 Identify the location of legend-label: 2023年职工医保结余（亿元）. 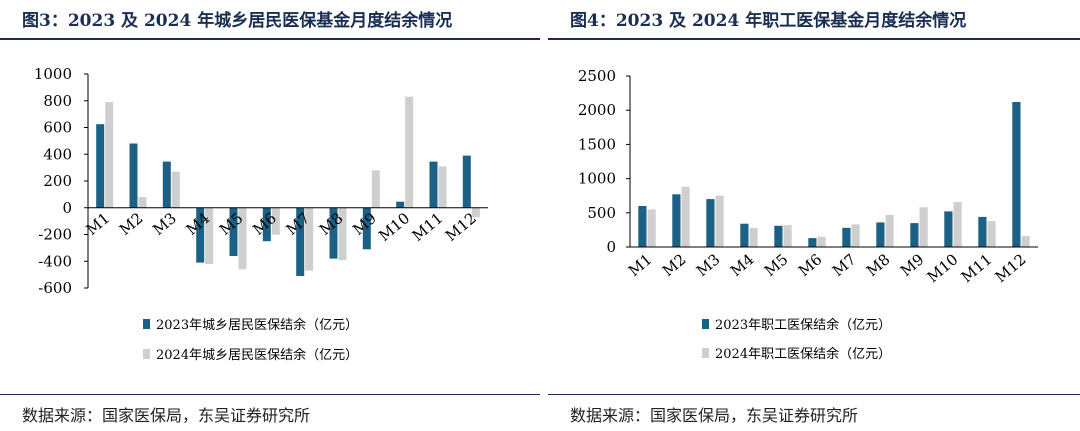
(803, 325).